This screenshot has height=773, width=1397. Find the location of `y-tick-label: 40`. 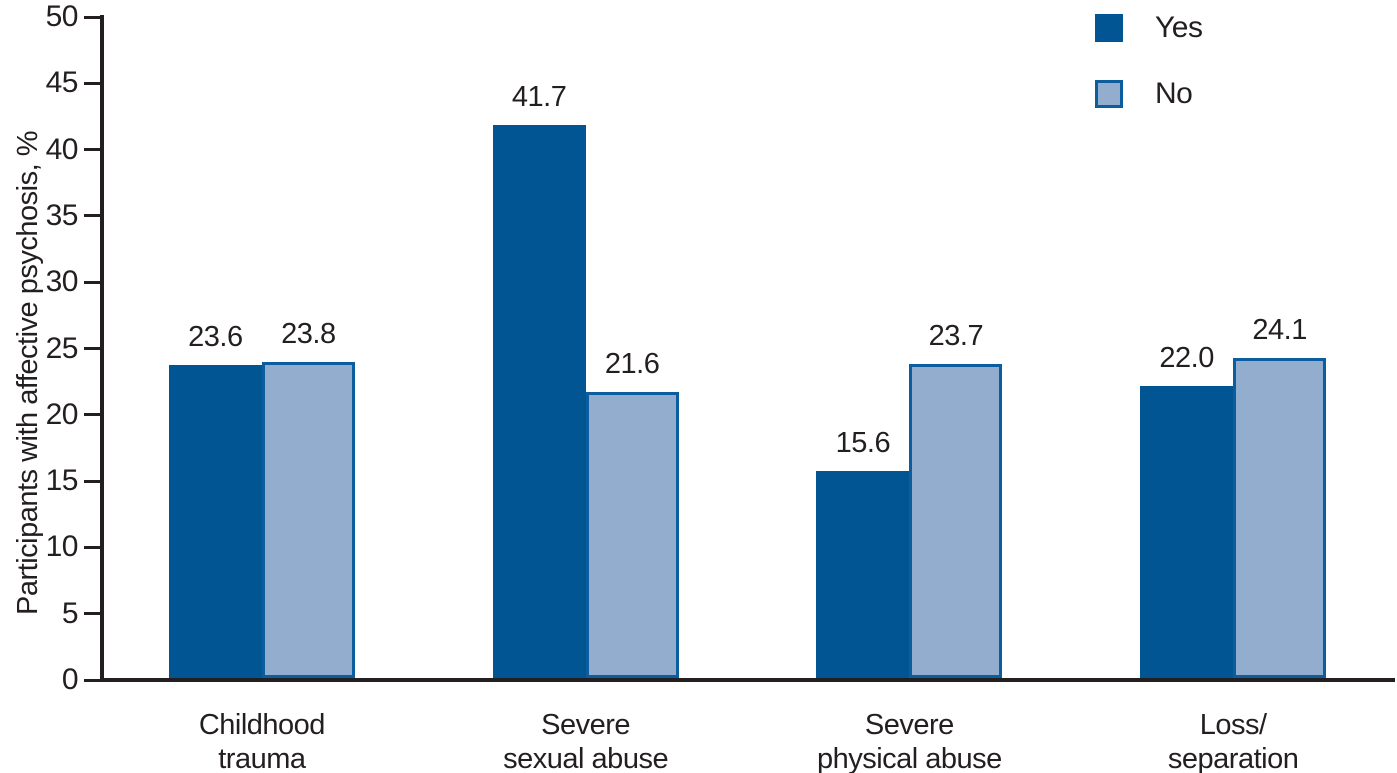

y-tick-label: 40 is located at coordinates (62, 149).